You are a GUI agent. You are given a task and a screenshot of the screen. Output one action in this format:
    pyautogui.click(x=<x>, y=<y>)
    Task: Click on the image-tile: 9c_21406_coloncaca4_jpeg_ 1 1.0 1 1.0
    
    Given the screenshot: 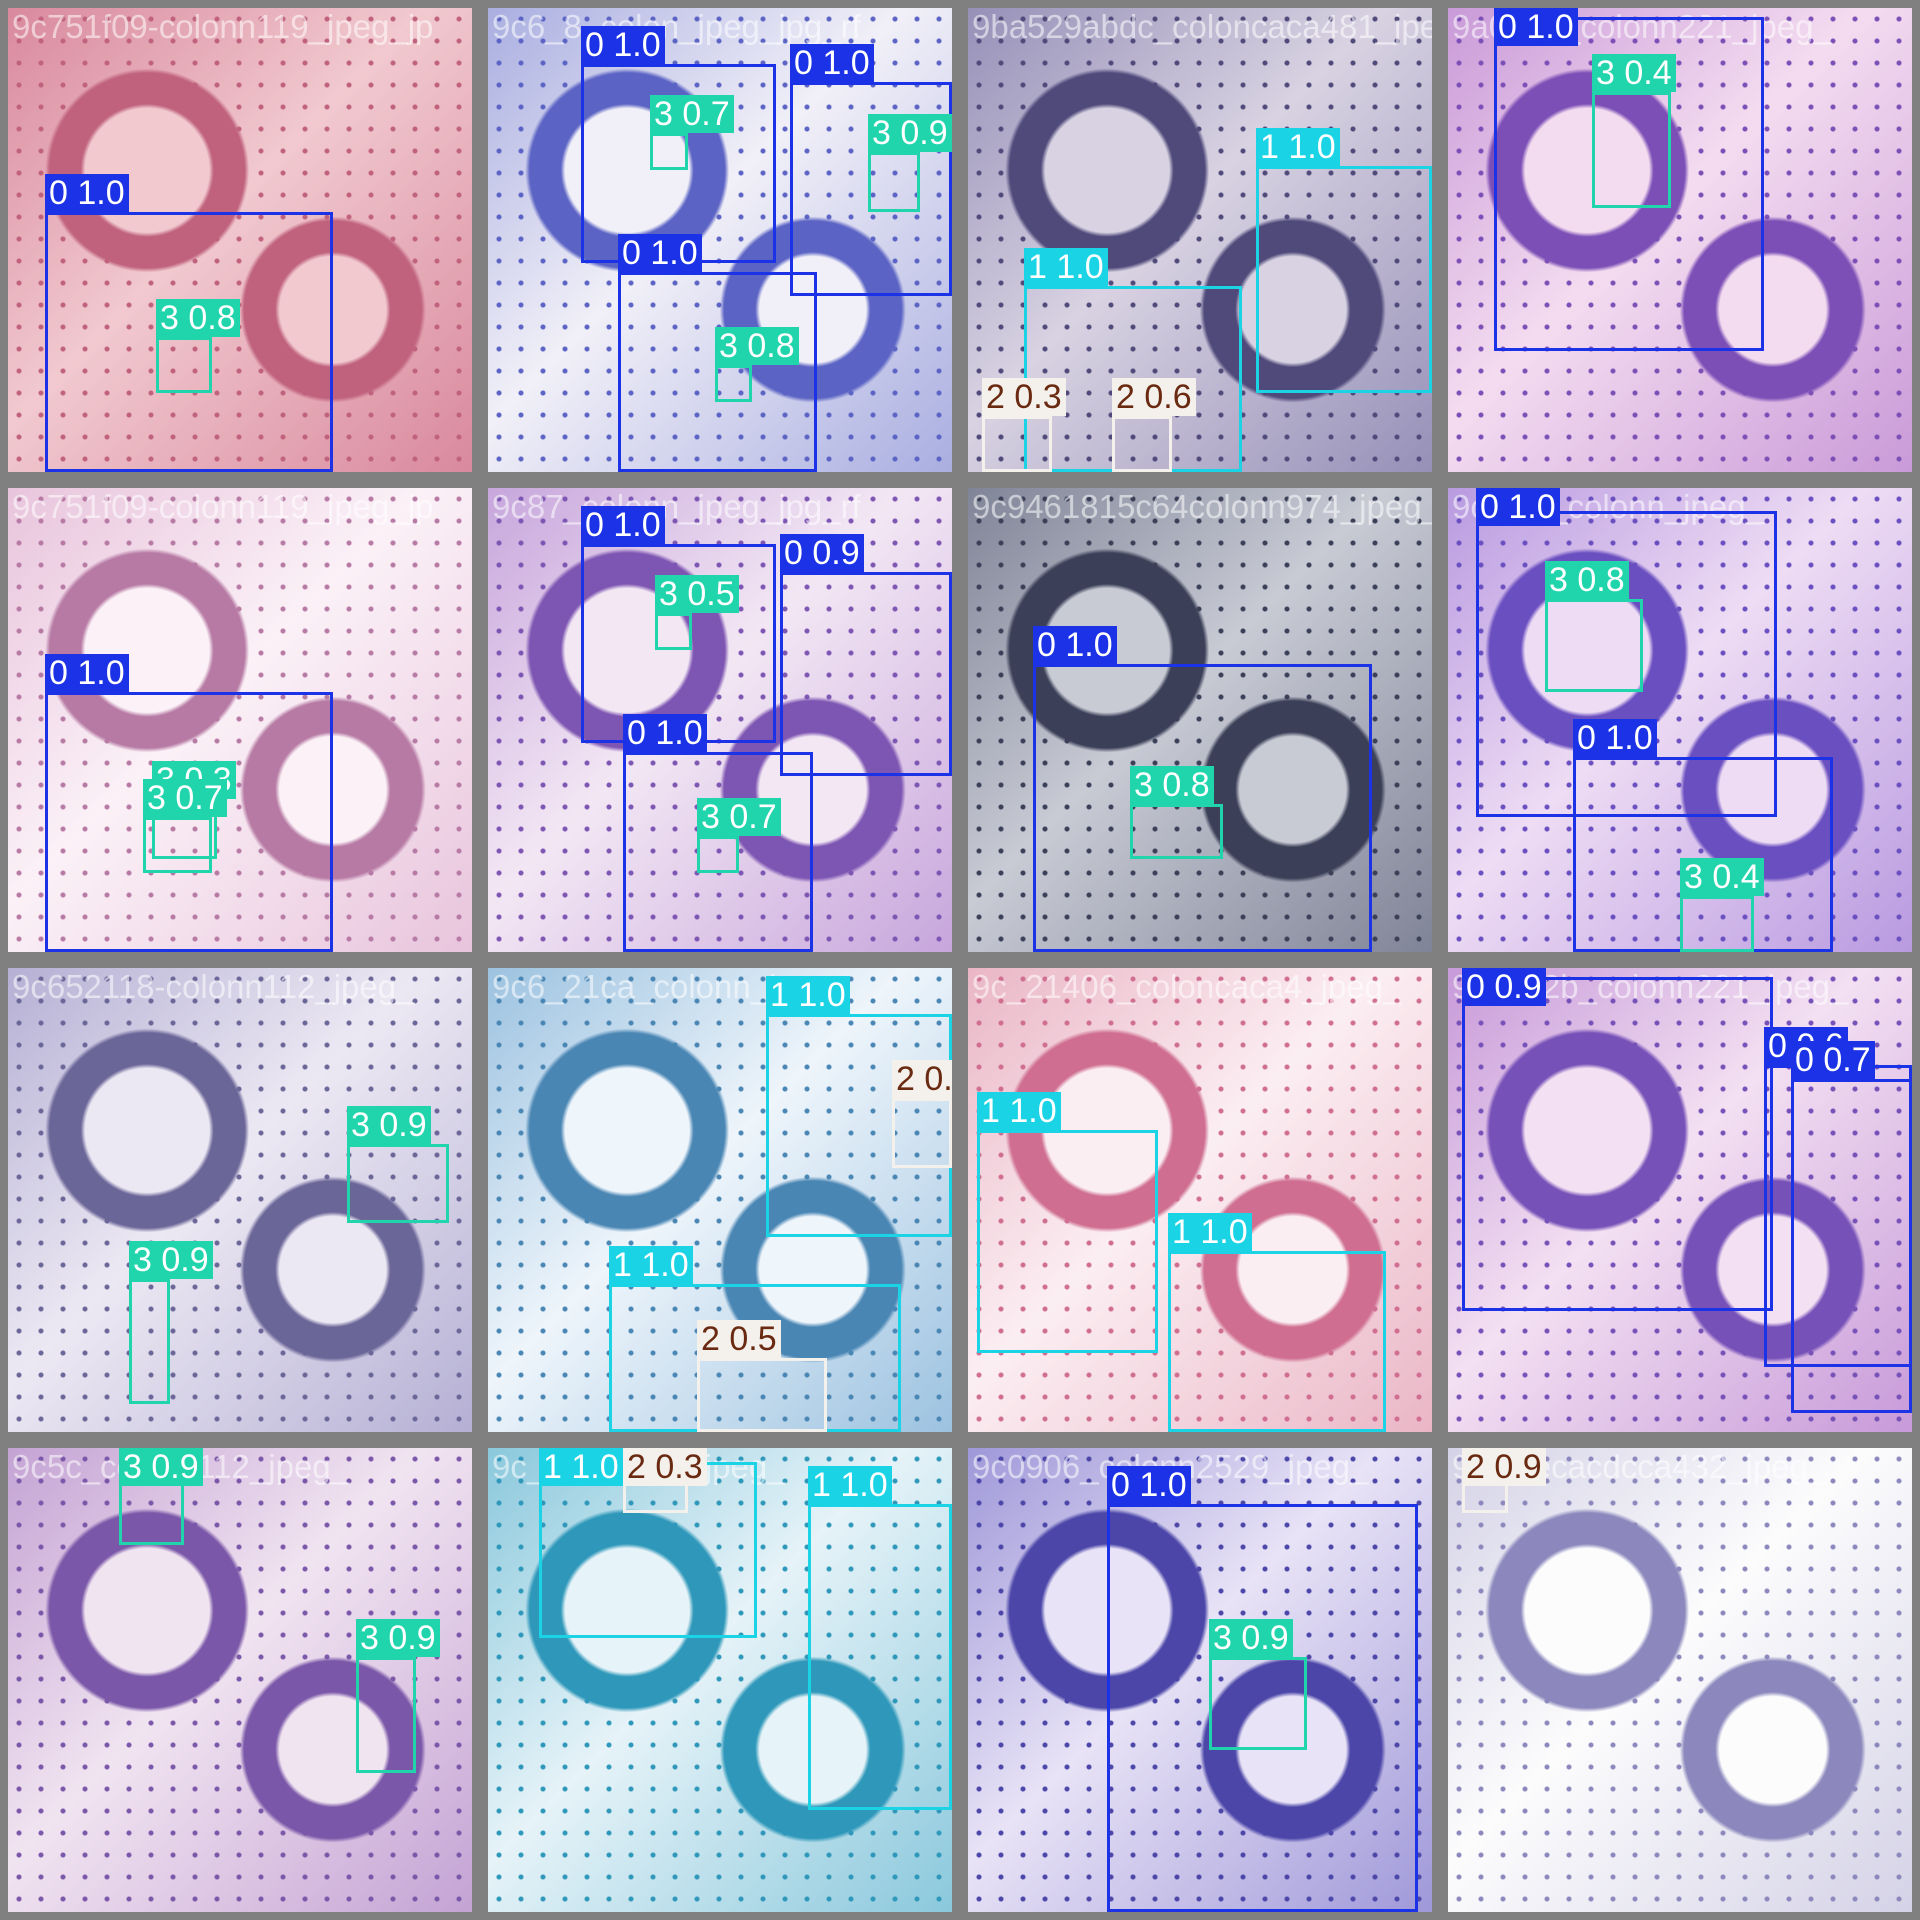 What is the action you would take?
    pyautogui.click(x=1200, y=1200)
    